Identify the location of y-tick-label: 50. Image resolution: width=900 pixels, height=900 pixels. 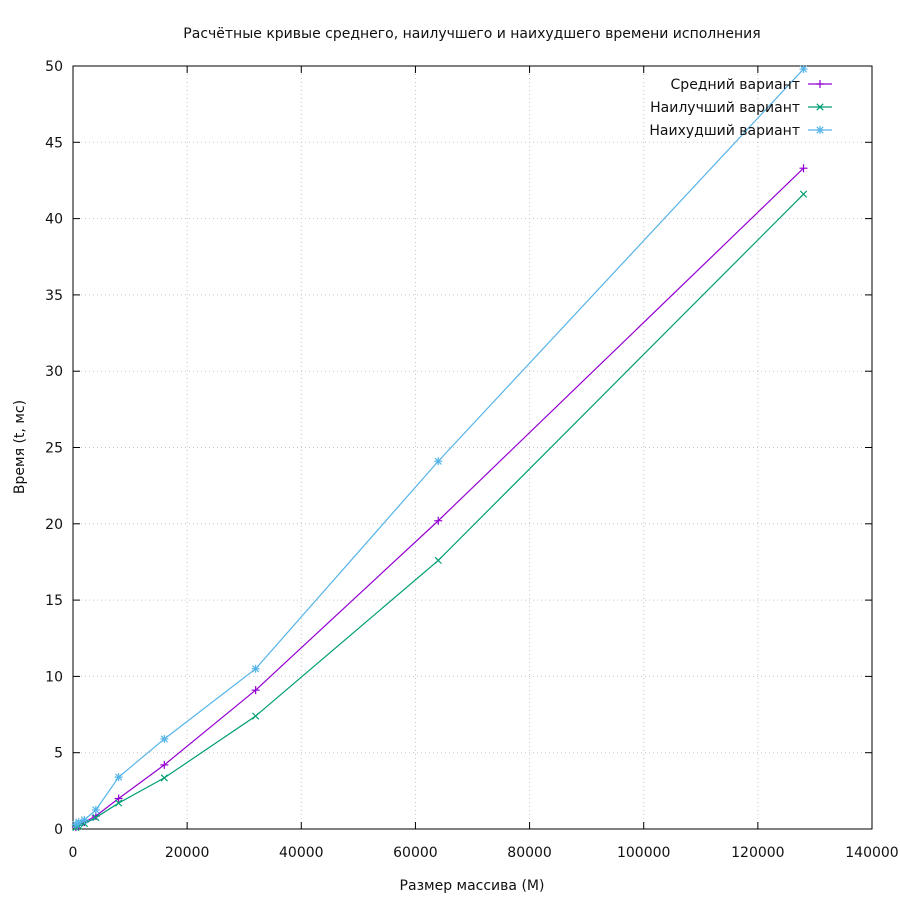
(54, 67).